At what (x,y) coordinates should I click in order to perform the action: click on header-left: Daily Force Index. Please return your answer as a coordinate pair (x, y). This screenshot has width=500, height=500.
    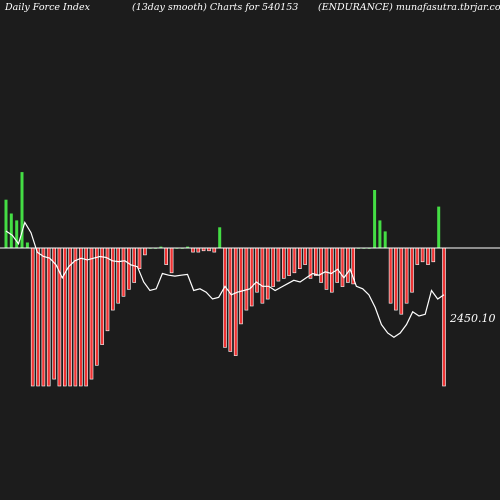
    Looking at the image, I should click on (47, 7).